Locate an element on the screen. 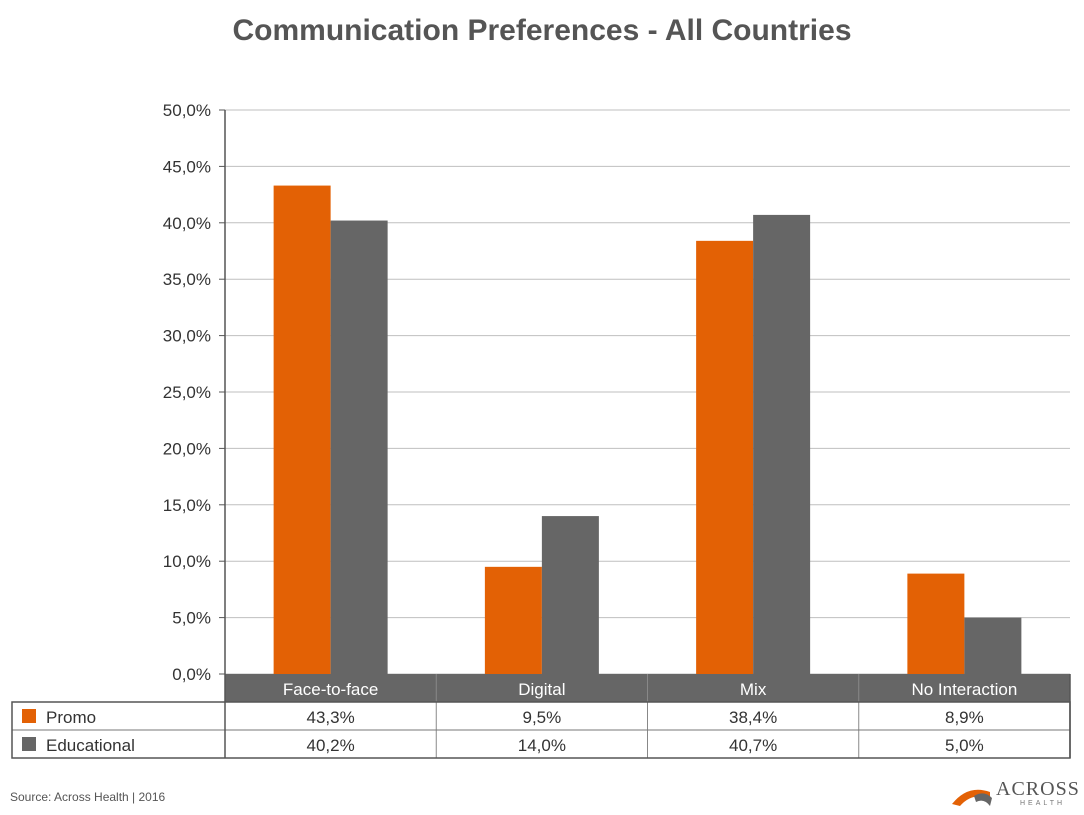 The width and height of the screenshot is (1084, 815). category-label: Face-to-face is located at coordinates (330, 689).